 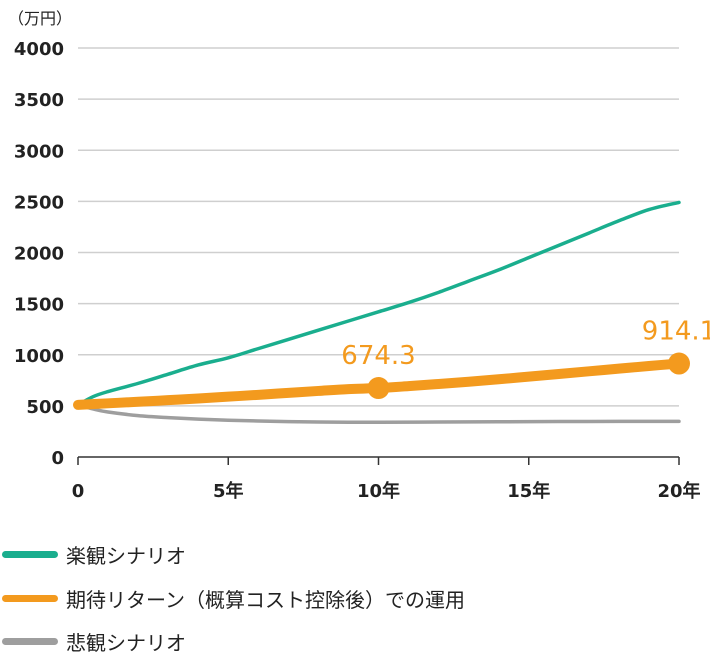 I want to click on x-tick-label: 20年, so click(x=678, y=491).